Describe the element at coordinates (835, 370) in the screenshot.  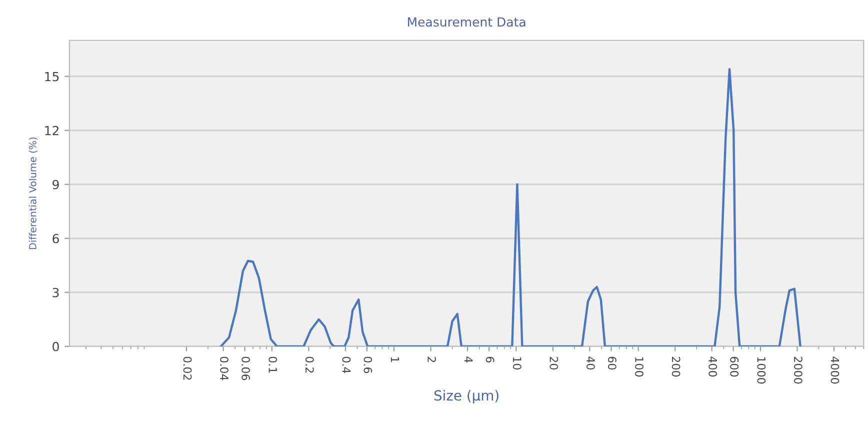
I see `x-tick-label: 4000` at that location.